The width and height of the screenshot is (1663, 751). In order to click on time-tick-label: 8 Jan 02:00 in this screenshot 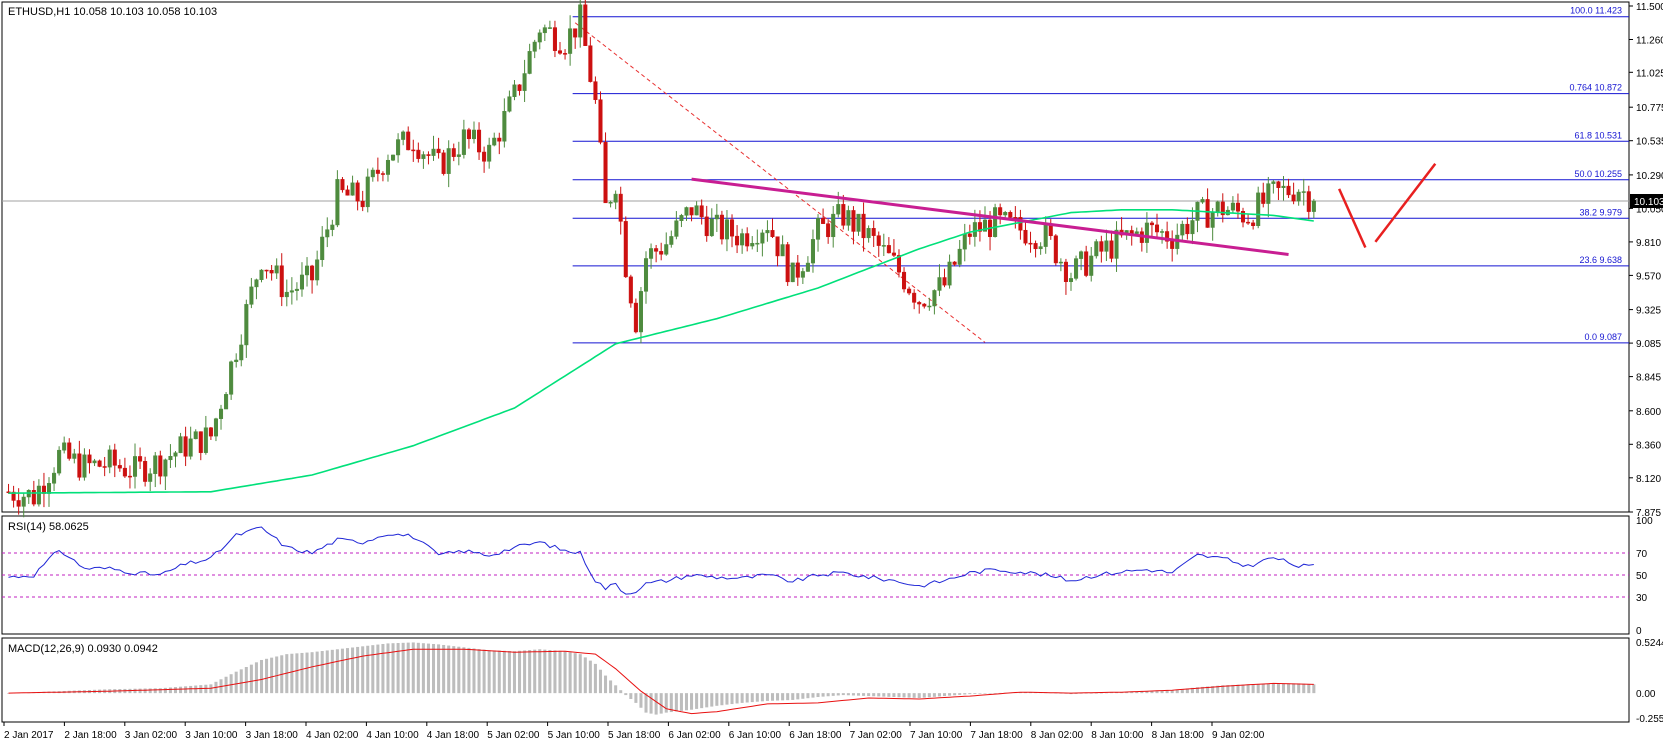, I will do `click(1057, 735)`.